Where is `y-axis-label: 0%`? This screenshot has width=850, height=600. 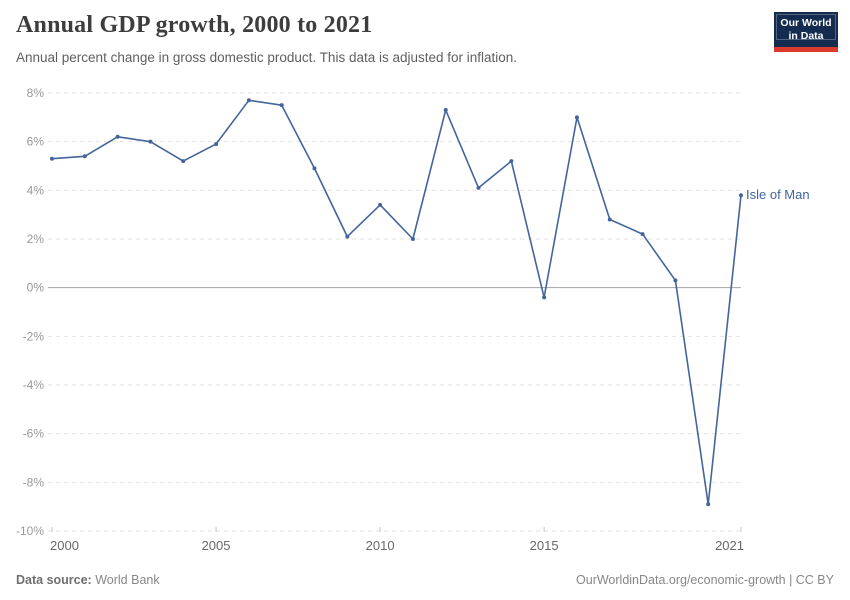
y-axis-label: 0% is located at coordinates (36, 288).